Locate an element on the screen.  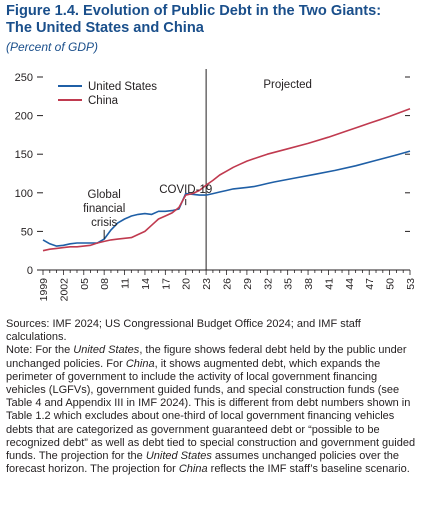
x-tick-label: 38 is located at coordinates (309, 284).